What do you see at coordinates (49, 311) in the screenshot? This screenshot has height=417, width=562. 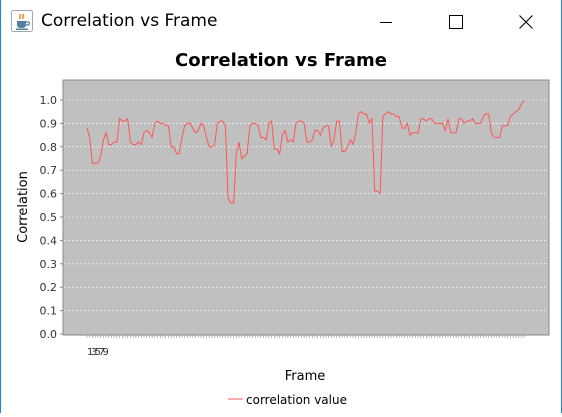 I see `y-tick-label: 0.1` at bounding box center [49, 311].